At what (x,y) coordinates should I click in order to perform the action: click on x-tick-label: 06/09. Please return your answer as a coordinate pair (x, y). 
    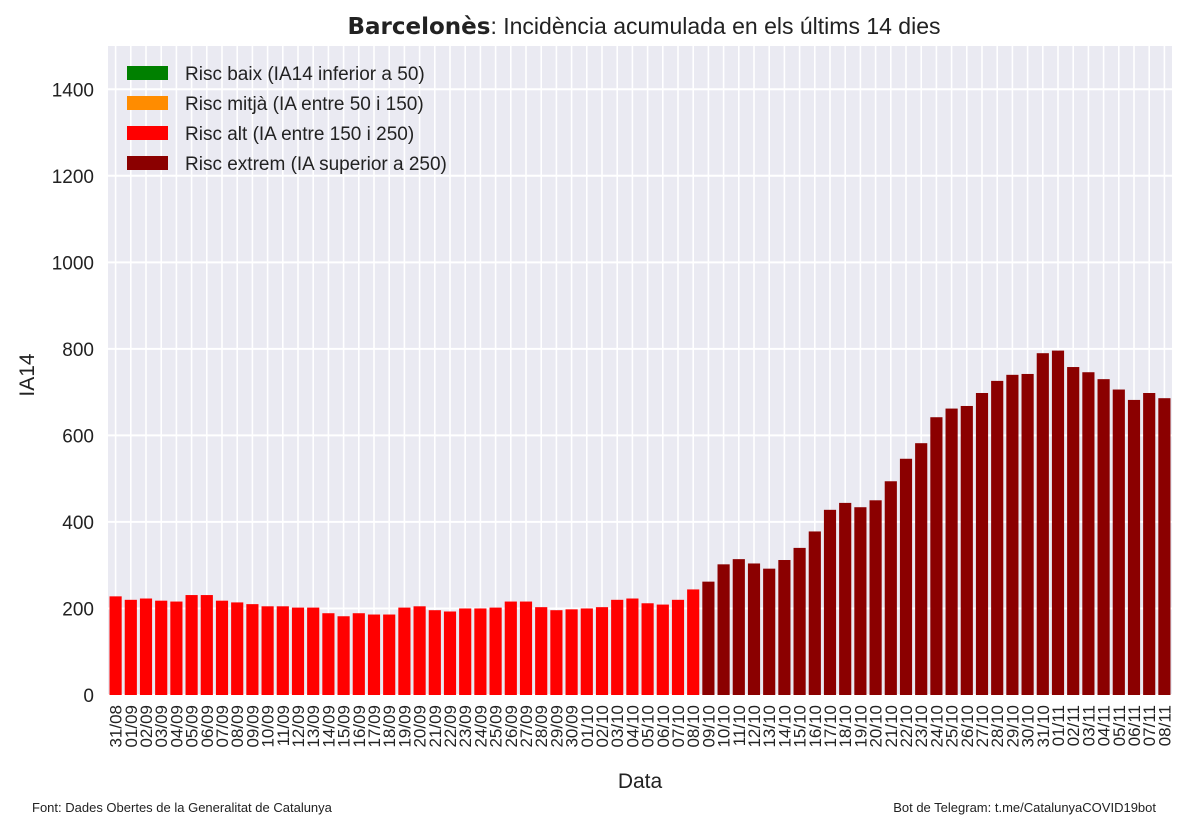
    Looking at the image, I should click on (207, 726).